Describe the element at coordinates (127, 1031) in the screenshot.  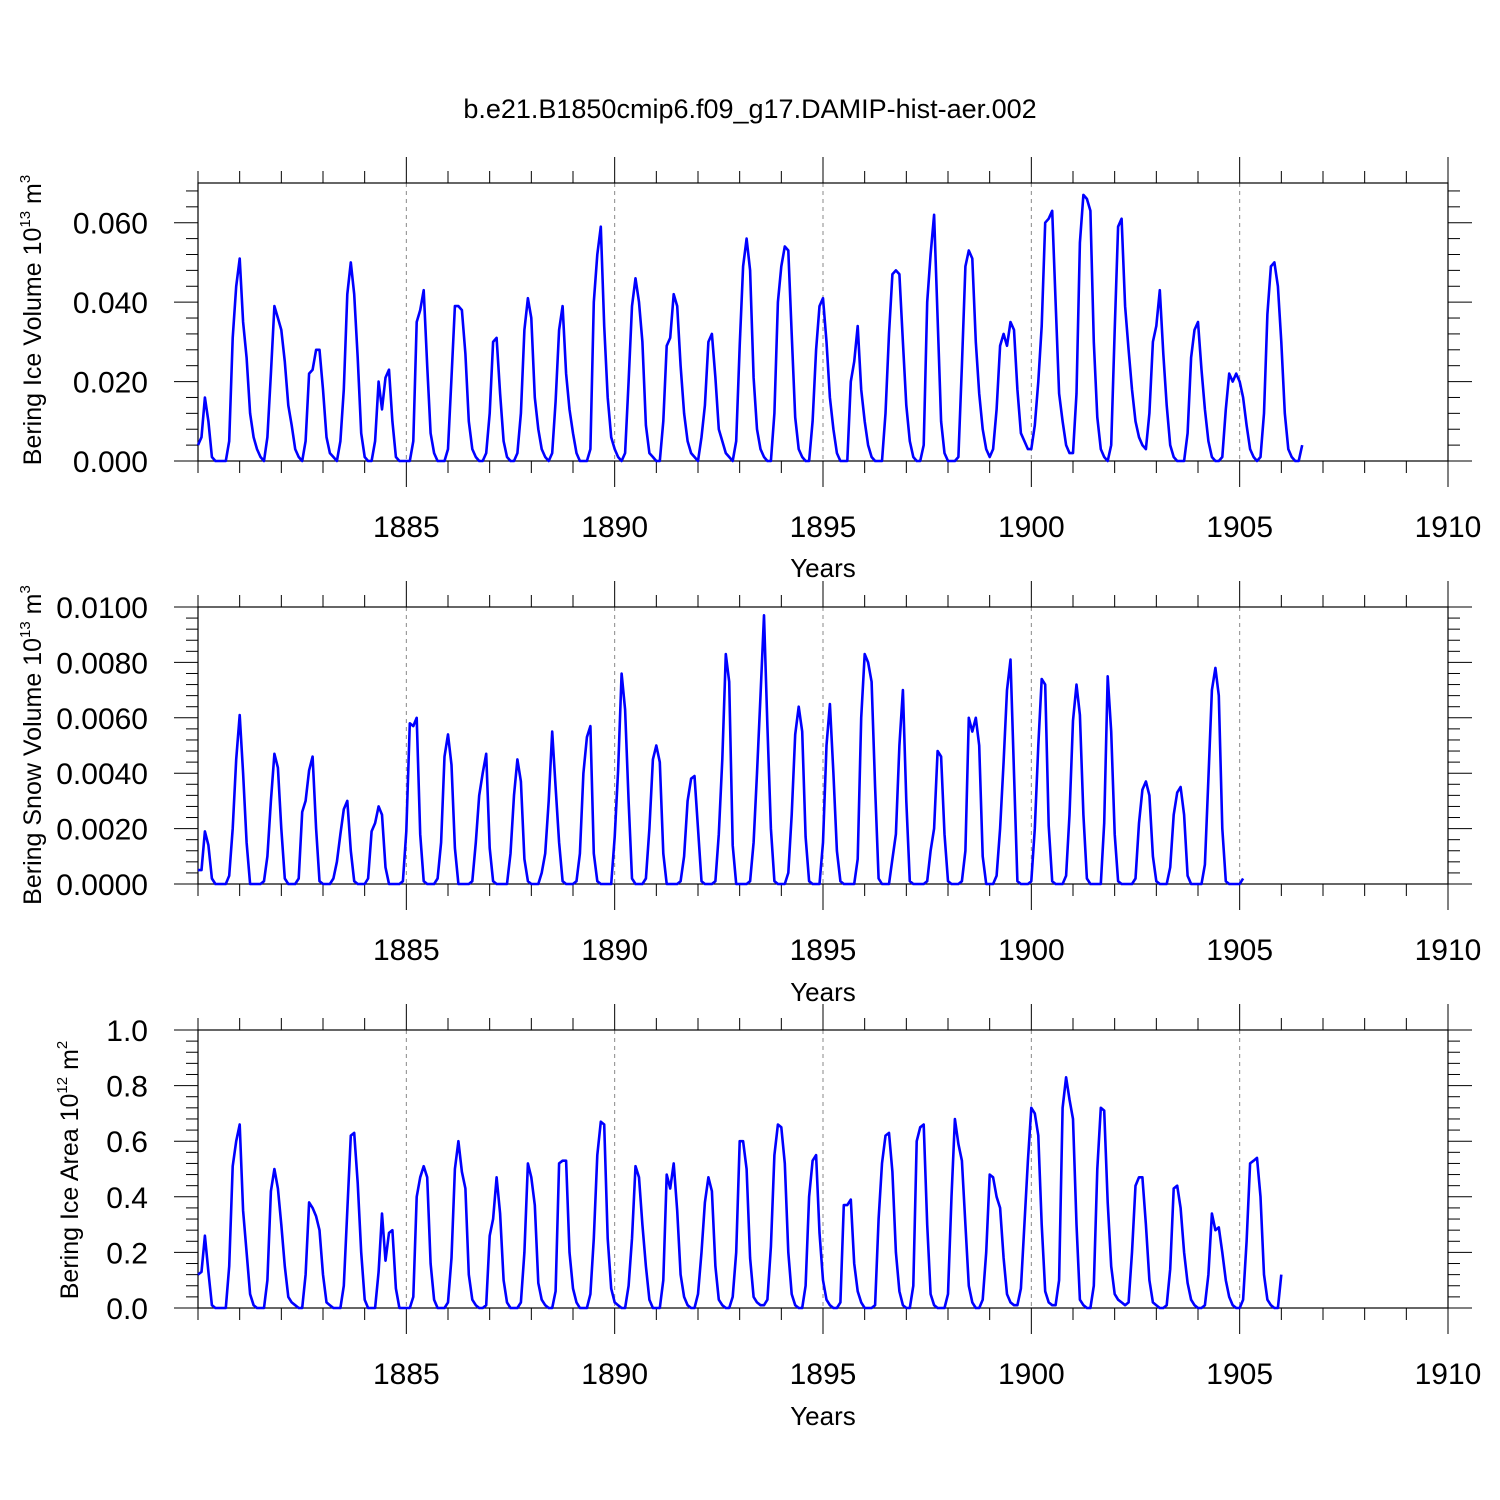
I see `y-tick-label: 1.0` at that location.